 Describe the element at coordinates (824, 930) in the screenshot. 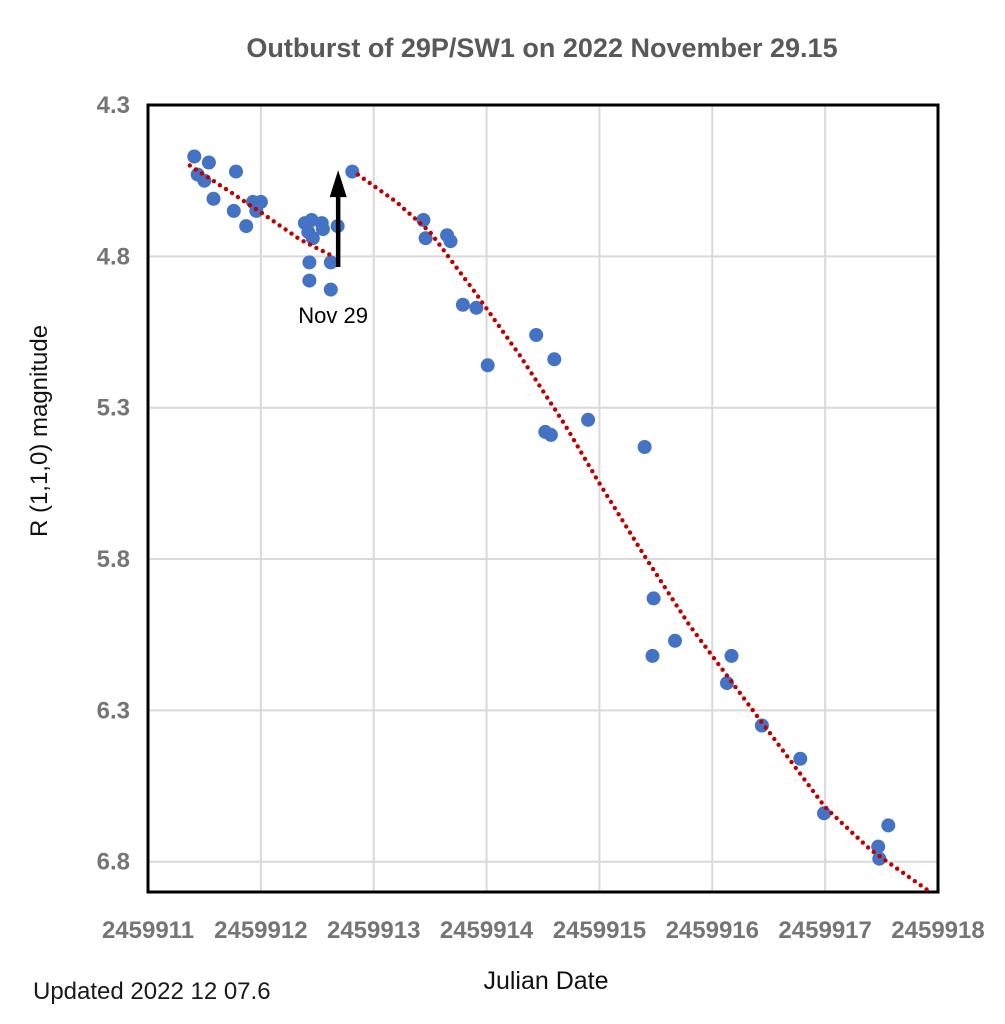

I see `x-tick-label: 2459917` at that location.